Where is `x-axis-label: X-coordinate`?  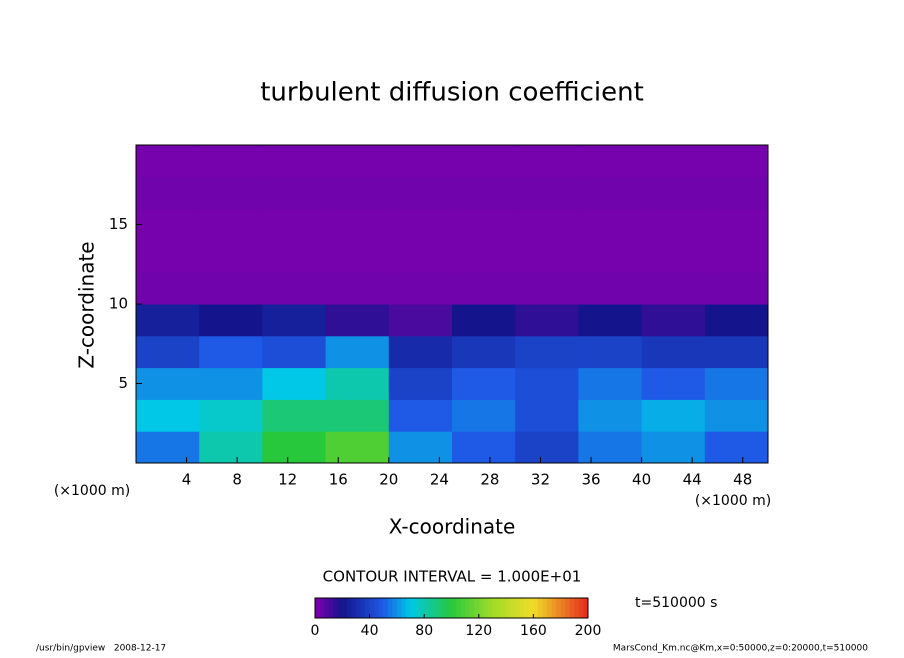
x-axis-label: X-coordinate is located at coordinates (452, 527).